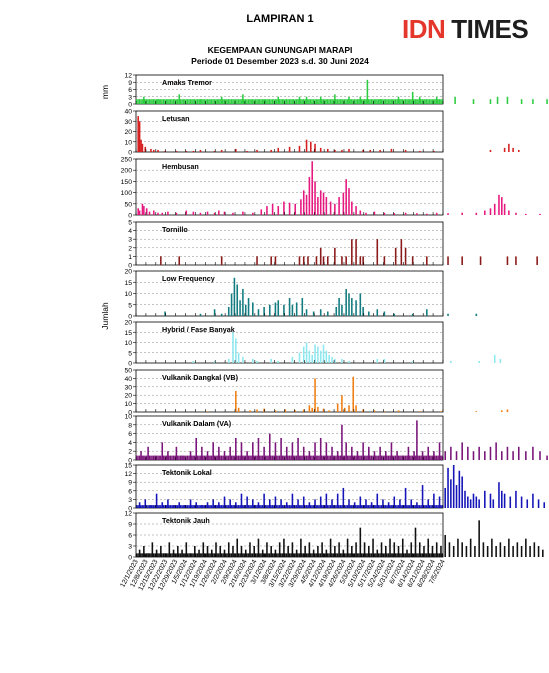  Describe the element at coordinates (127, 182) in the screenshot. I see `y-tick-label: 150` at that location.